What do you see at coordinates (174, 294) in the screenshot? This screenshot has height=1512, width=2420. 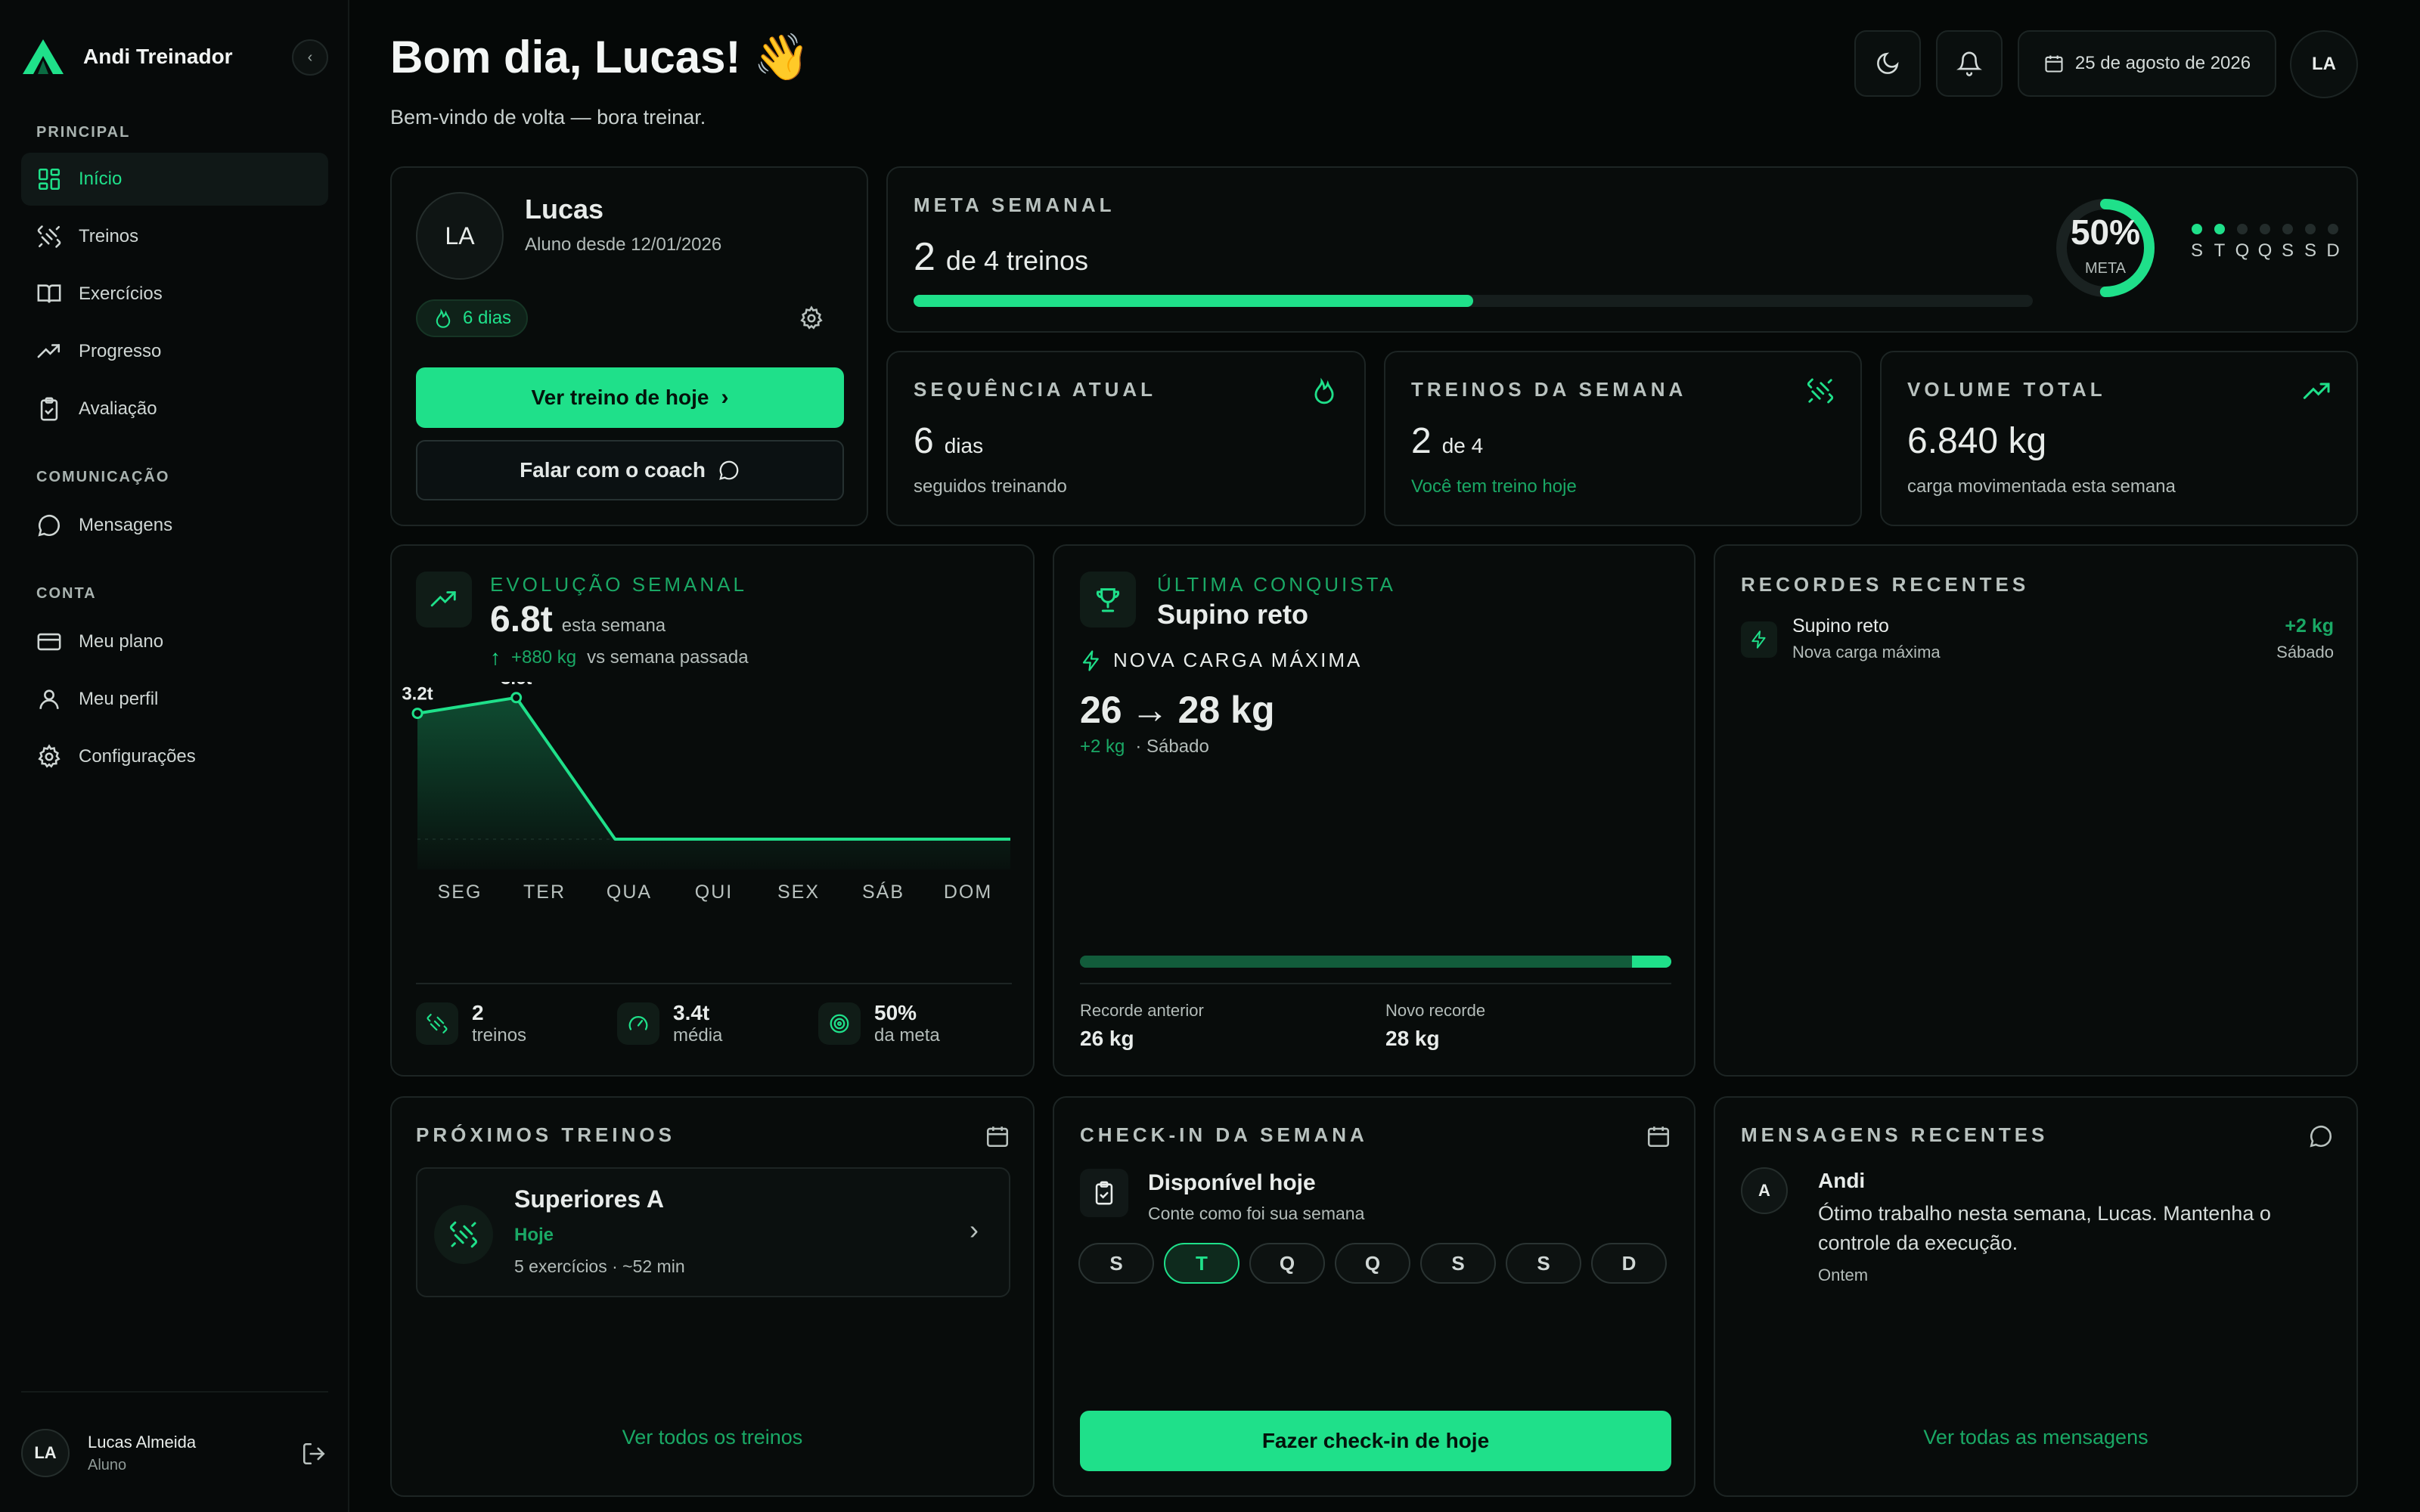 I see `sidebar-item-exercicios: Exercícios` at bounding box center [174, 294].